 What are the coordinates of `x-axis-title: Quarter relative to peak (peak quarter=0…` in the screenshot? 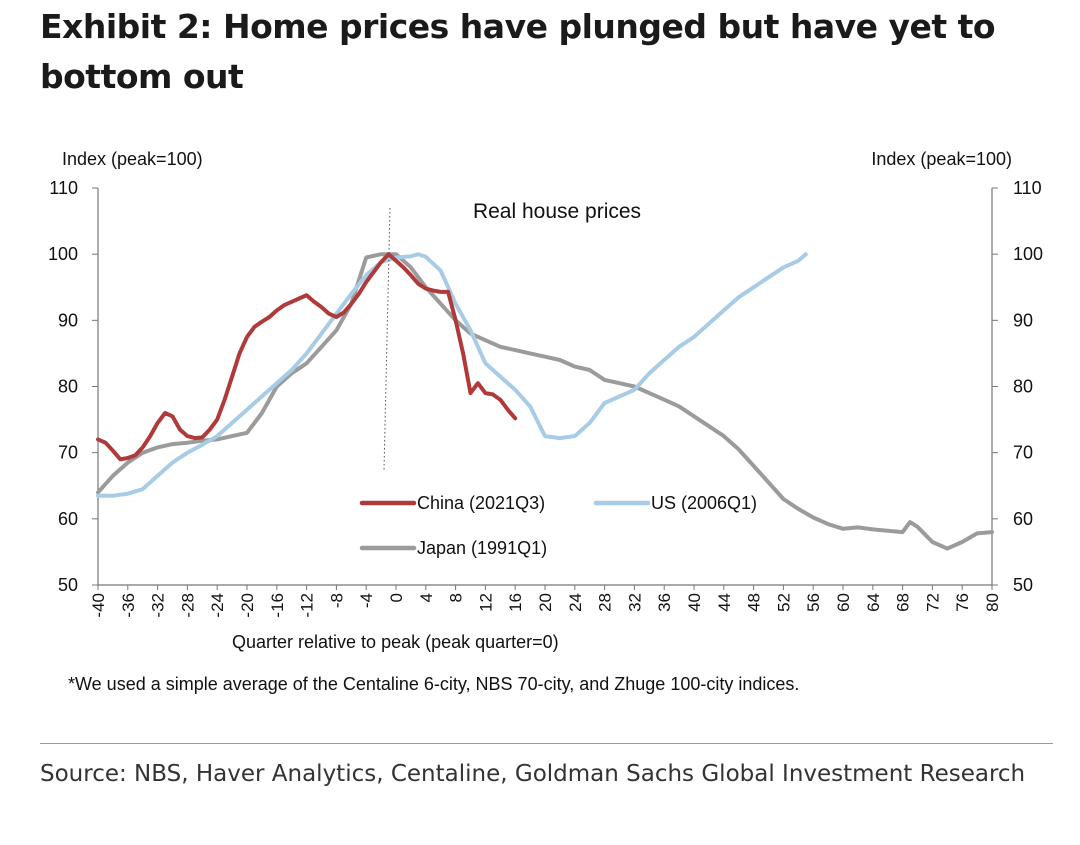 It's located at (395, 642).